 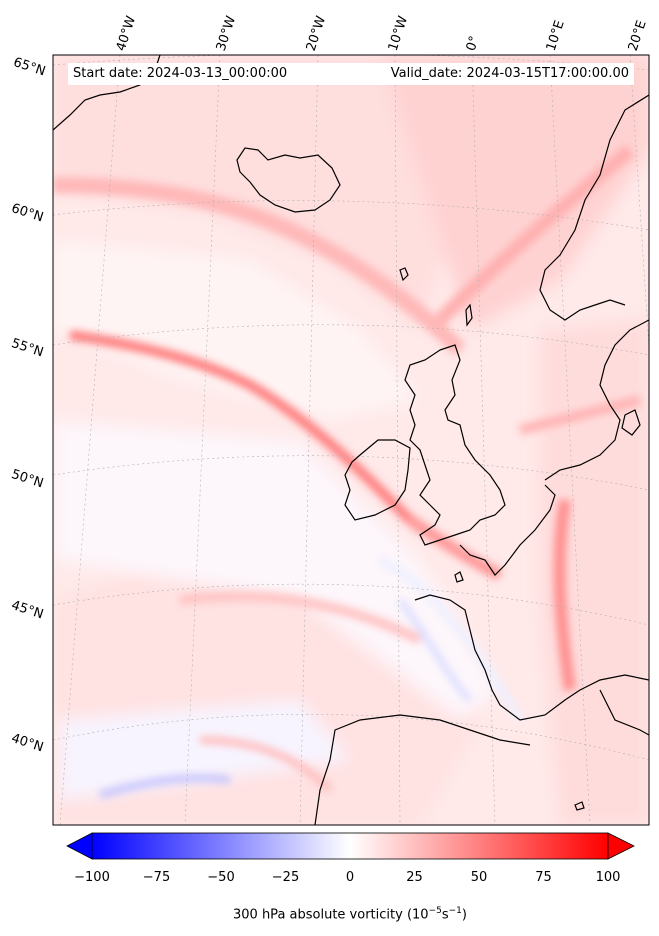 What do you see at coordinates (631, 422) in the screenshot?
I see `zealand-coast` at bounding box center [631, 422].